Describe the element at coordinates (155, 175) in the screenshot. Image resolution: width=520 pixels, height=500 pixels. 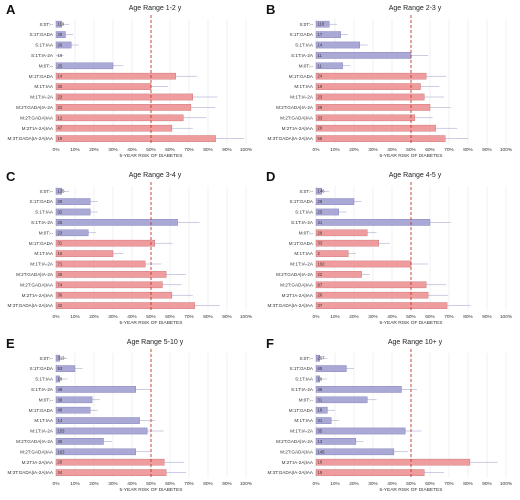
I see `panel-title: Age Range 3-4 y` at that location.